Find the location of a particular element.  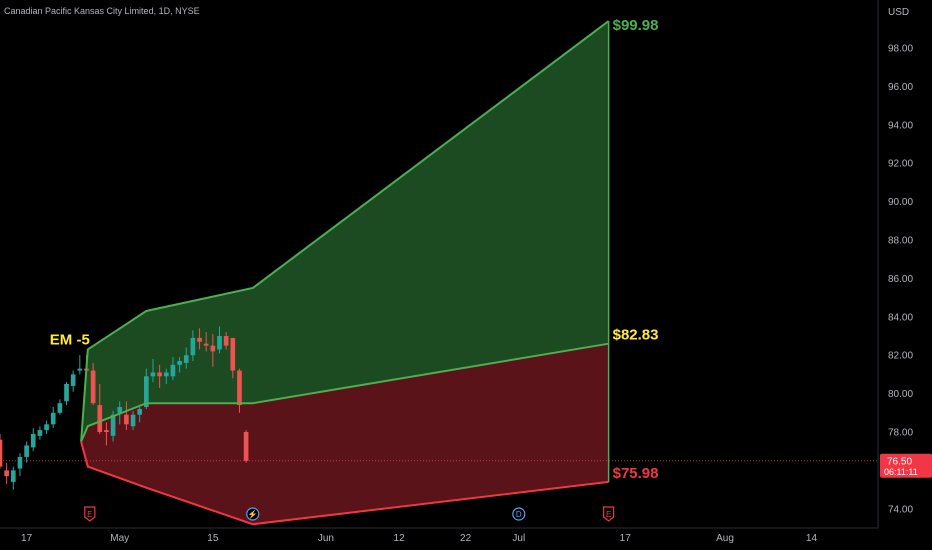

event-marker: ⚡ is located at coordinates (253, 514).